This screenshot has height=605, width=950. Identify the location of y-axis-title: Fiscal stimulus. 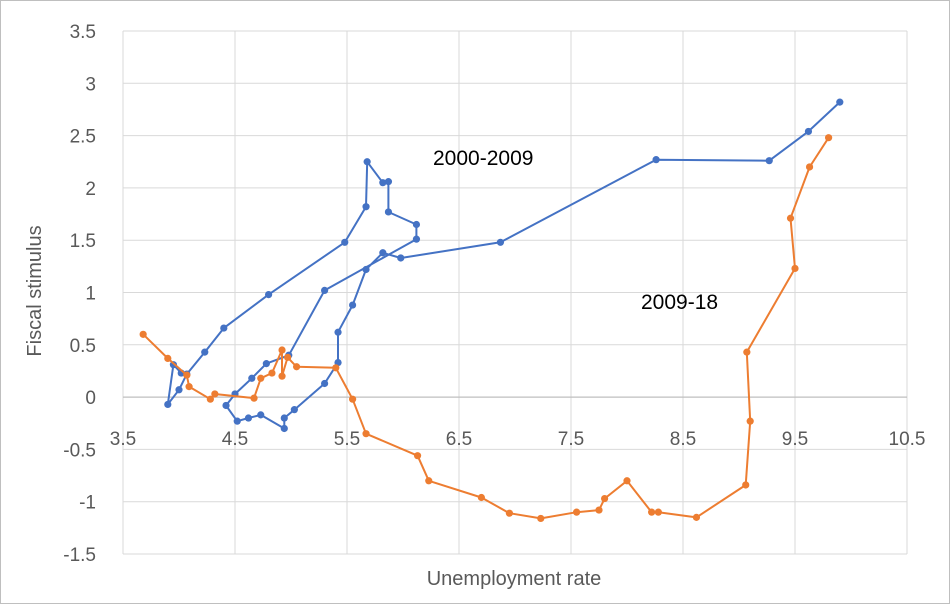
(35, 290).